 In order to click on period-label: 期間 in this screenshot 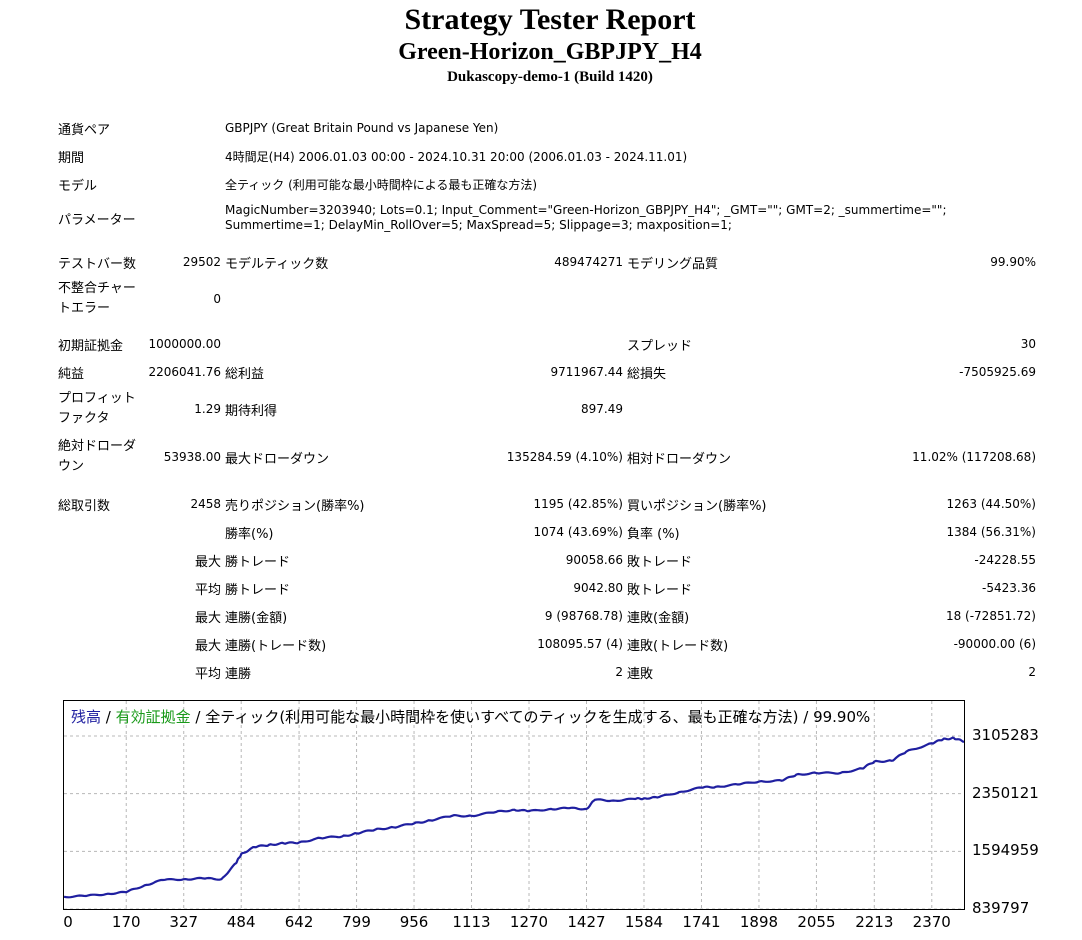, I will do `click(71, 158)`.